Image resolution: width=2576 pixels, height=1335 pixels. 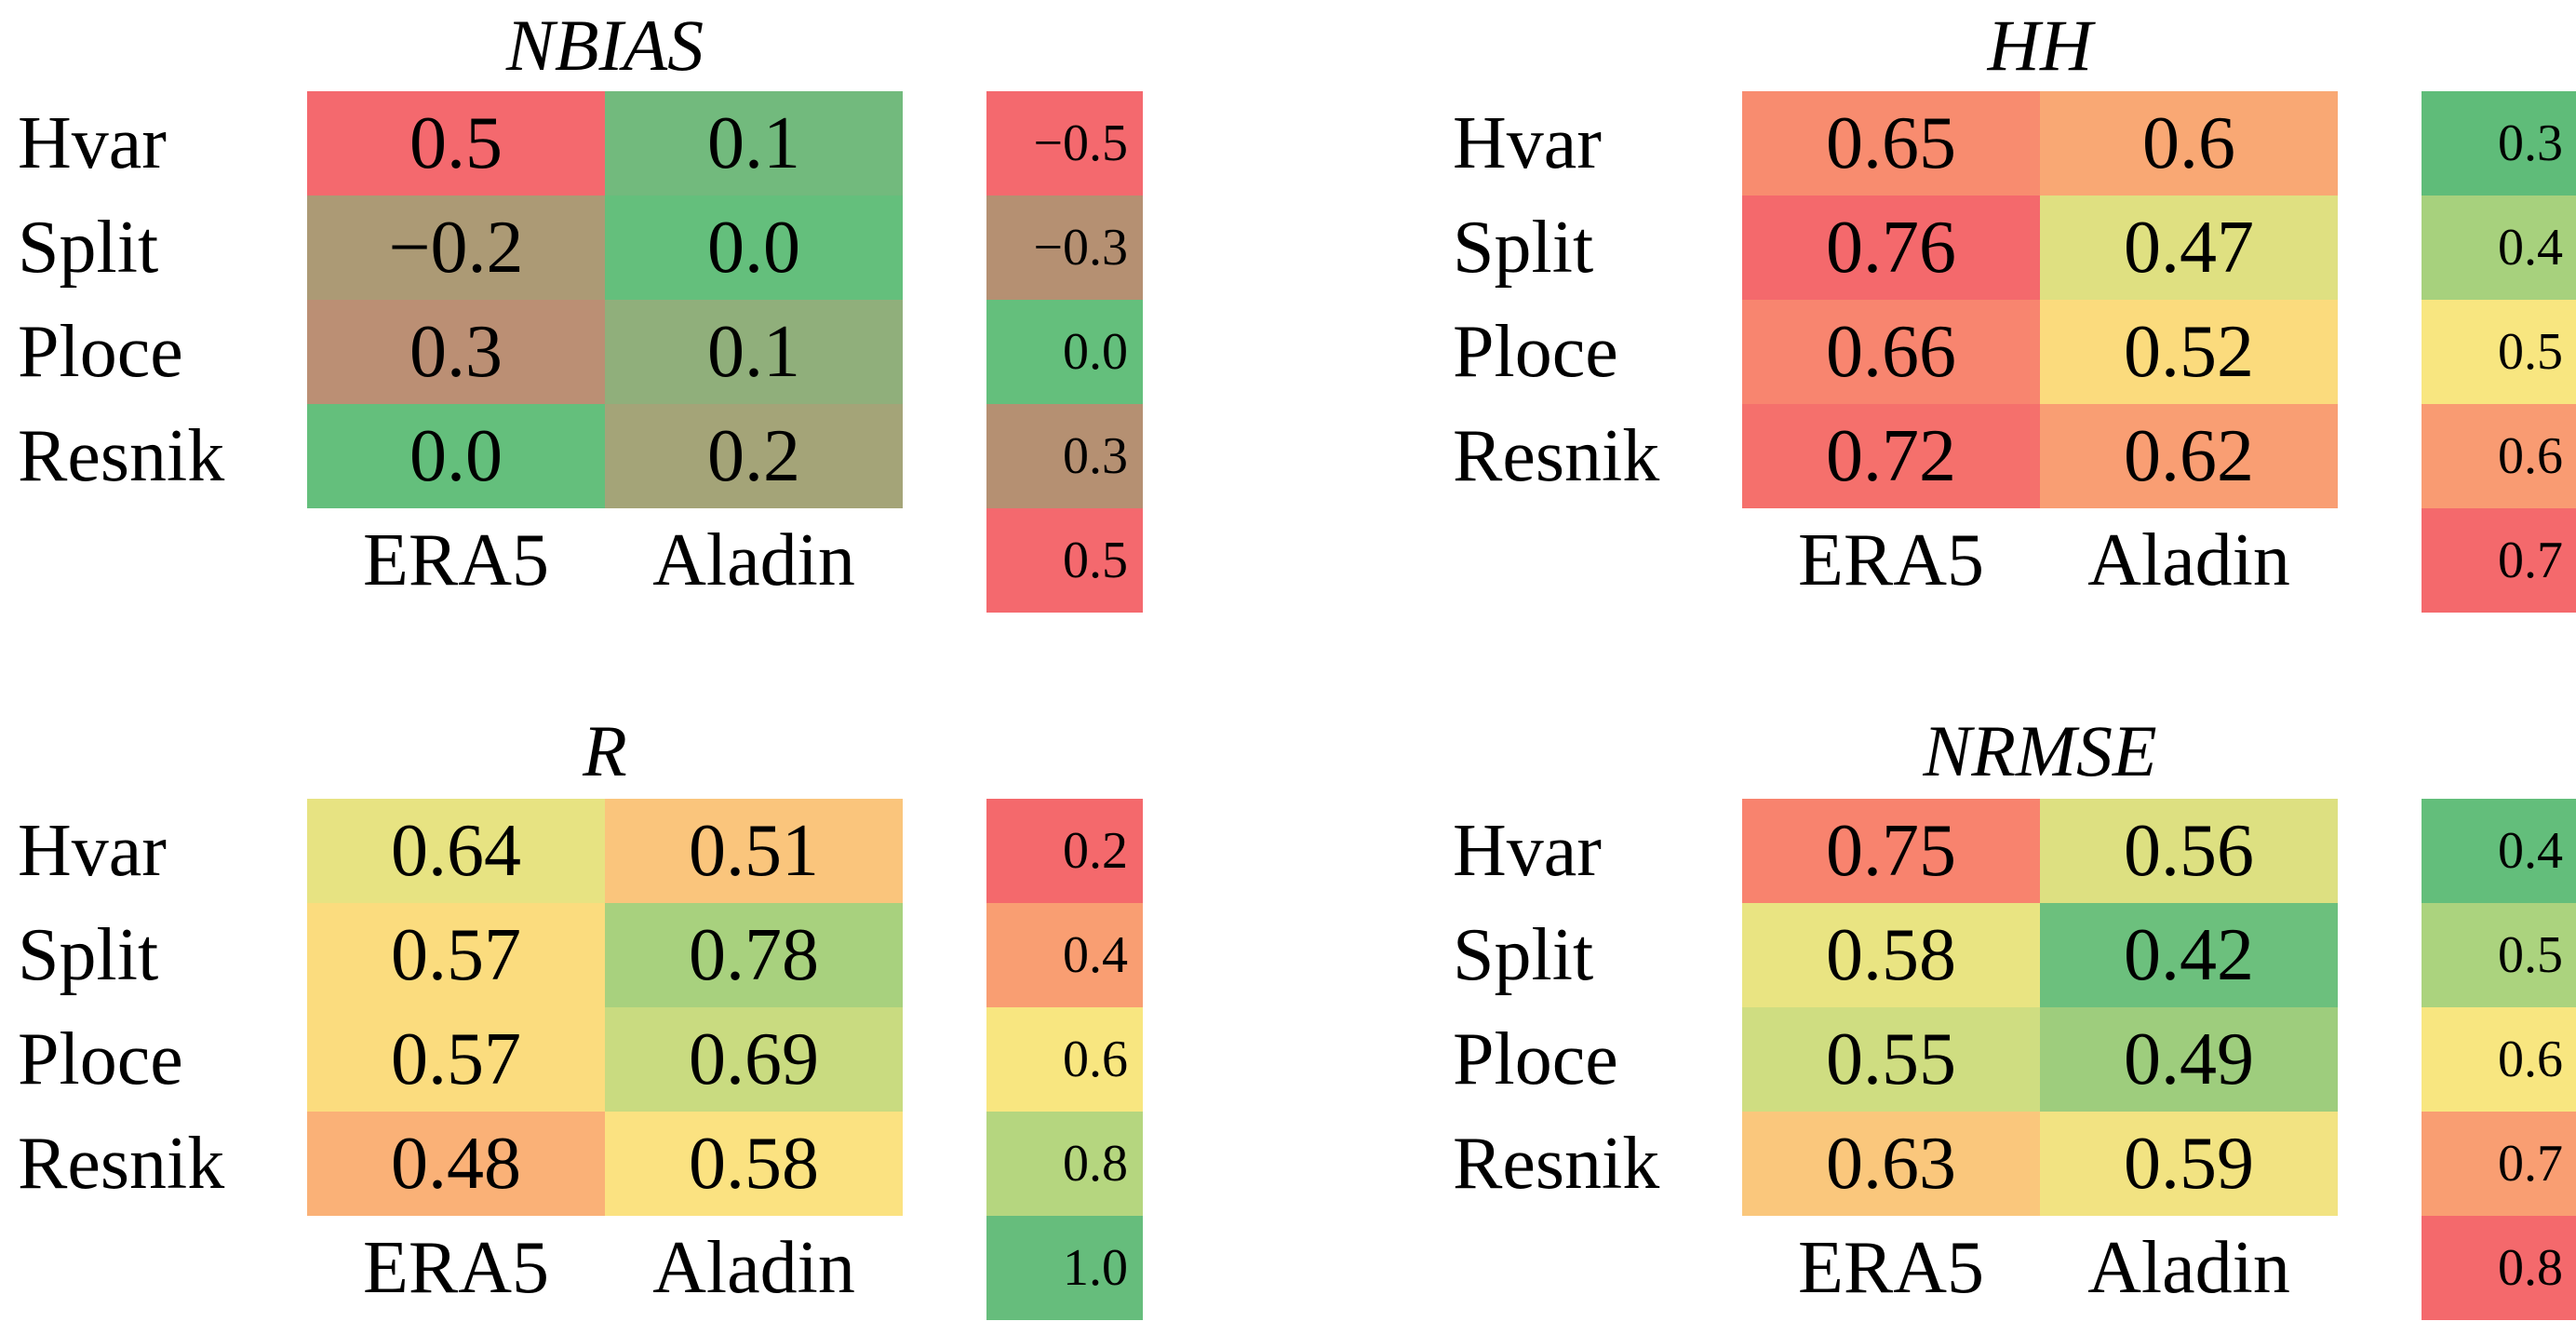 I want to click on colorbar-segment: −0.5, so click(x=1064, y=143).